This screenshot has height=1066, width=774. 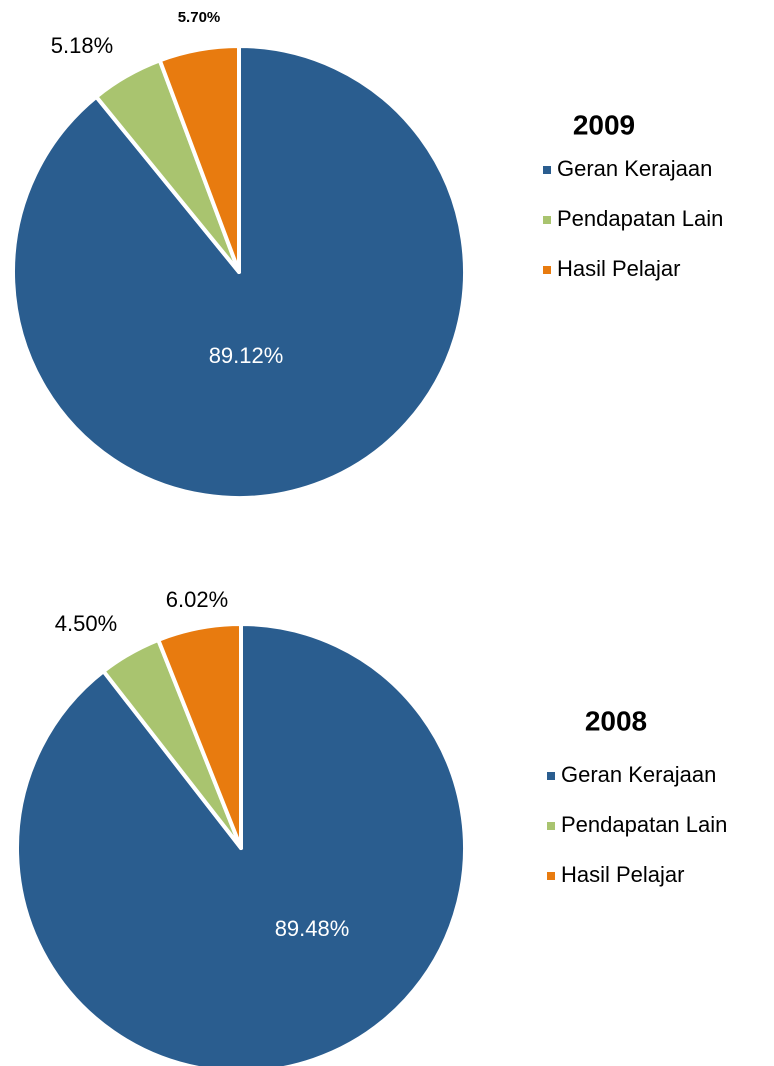 I want to click on slice-label: 5.70%, so click(x=199, y=17).